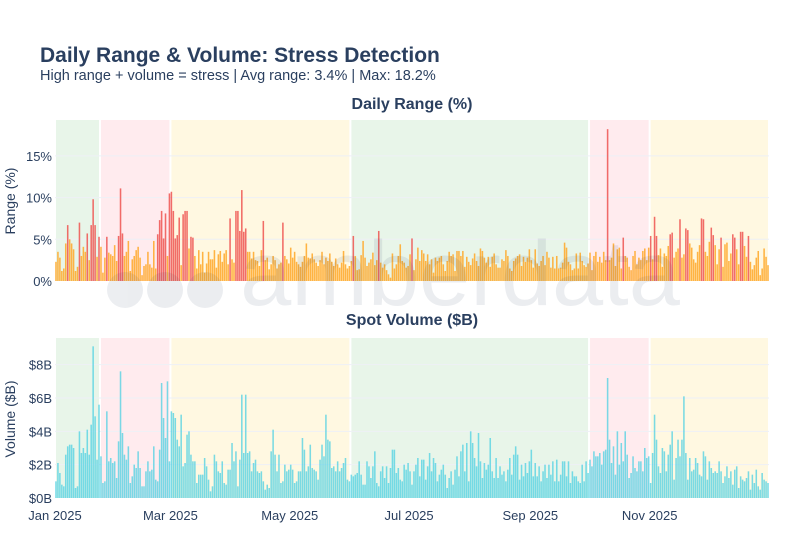  I want to click on y-tick-labels: 0% 5% 10% 15% $0B $2B $4B $6B $8B, so click(39, 327).